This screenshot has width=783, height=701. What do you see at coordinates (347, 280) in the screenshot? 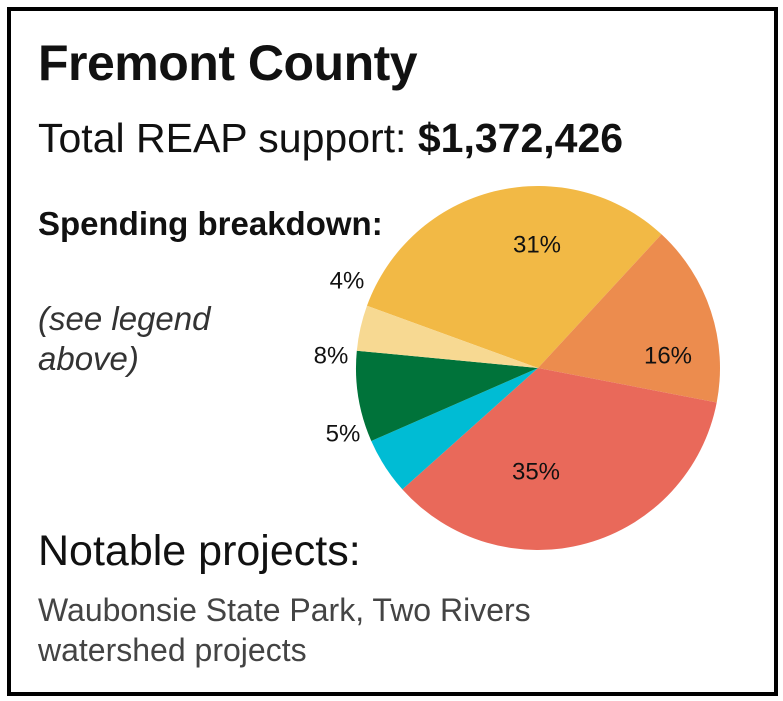
I see `pie-slice-label-6: 4%` at bounding box center [347, 280].